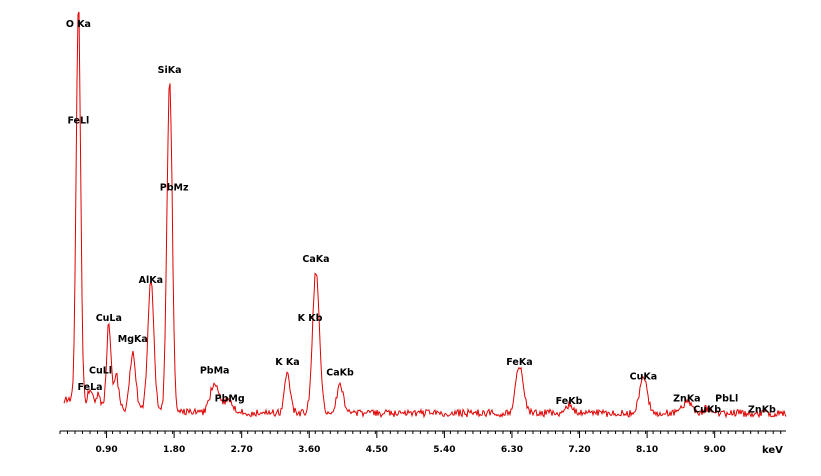 This screenshot has height=476, width=821. Describe the element at coordinates (707, 409) in the screenshot. I see `peak-label: CuKb` at that location.